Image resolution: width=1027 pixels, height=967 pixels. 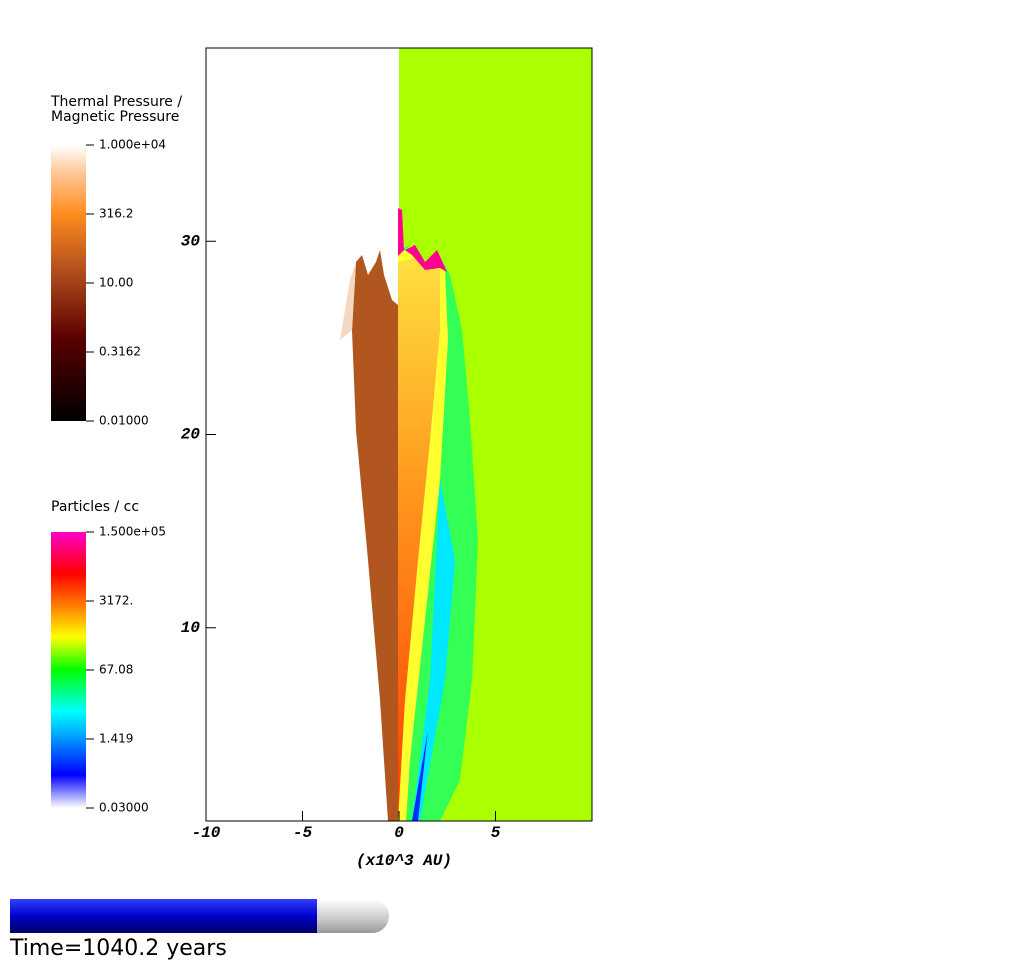 What do you see at coordinates (422, 240) in the screenshot?
I see `plume-right-rim` at bounding box center [422, 240].